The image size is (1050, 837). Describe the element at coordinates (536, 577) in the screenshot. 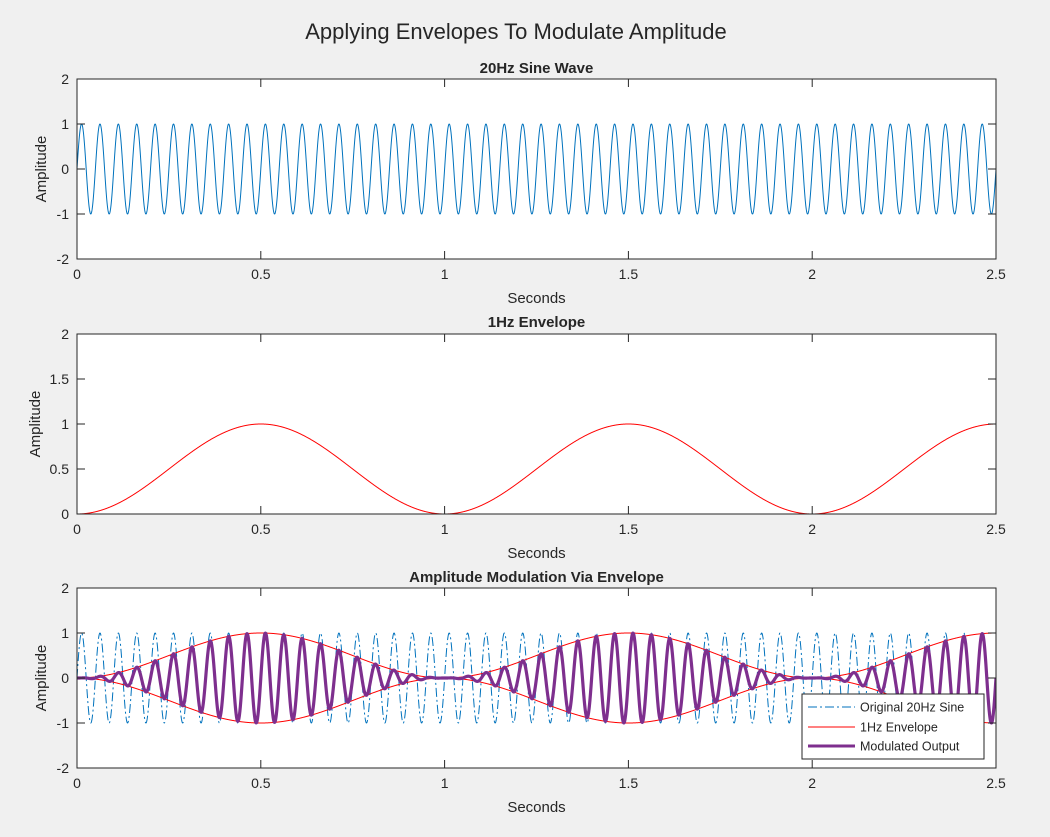

I see `subplot-title: Amplitude Modulation Via Envelope` at that location.